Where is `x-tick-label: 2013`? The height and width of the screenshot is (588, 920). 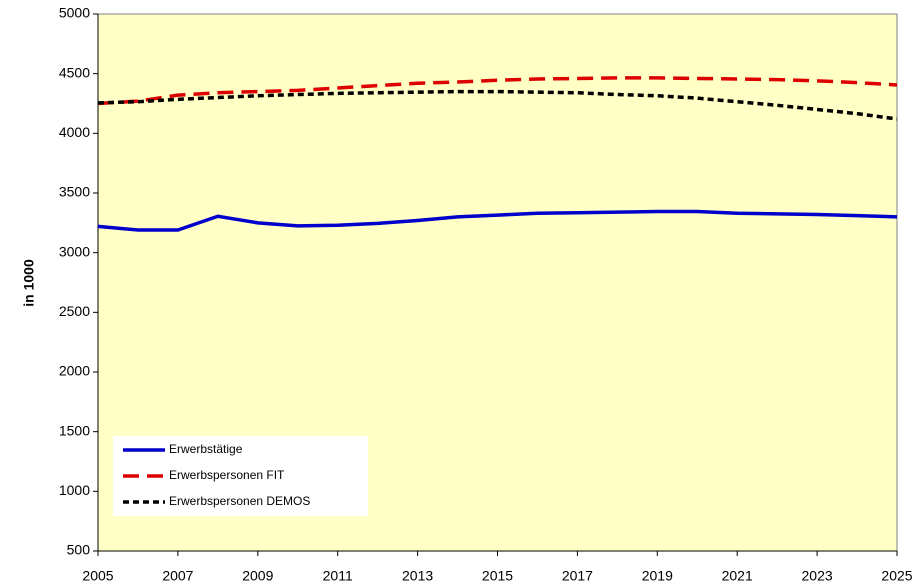
x-tick-label: 2013 is located at coordinates (417, 576).